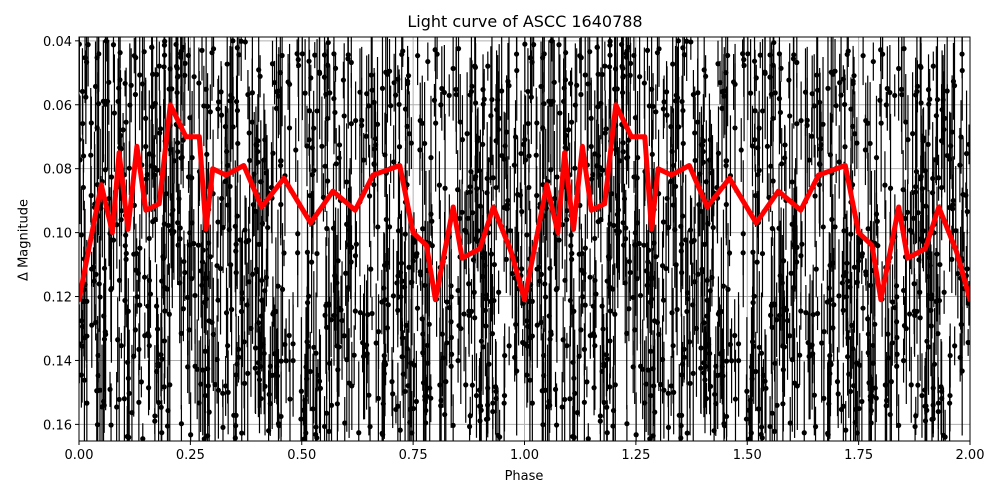 The height and width of the screenshot is (500, 1000). What do you see at coordinates (858, 455) in the screenshot?
I see `x-tick-label: 1.75` at bounding box center [858, 455].